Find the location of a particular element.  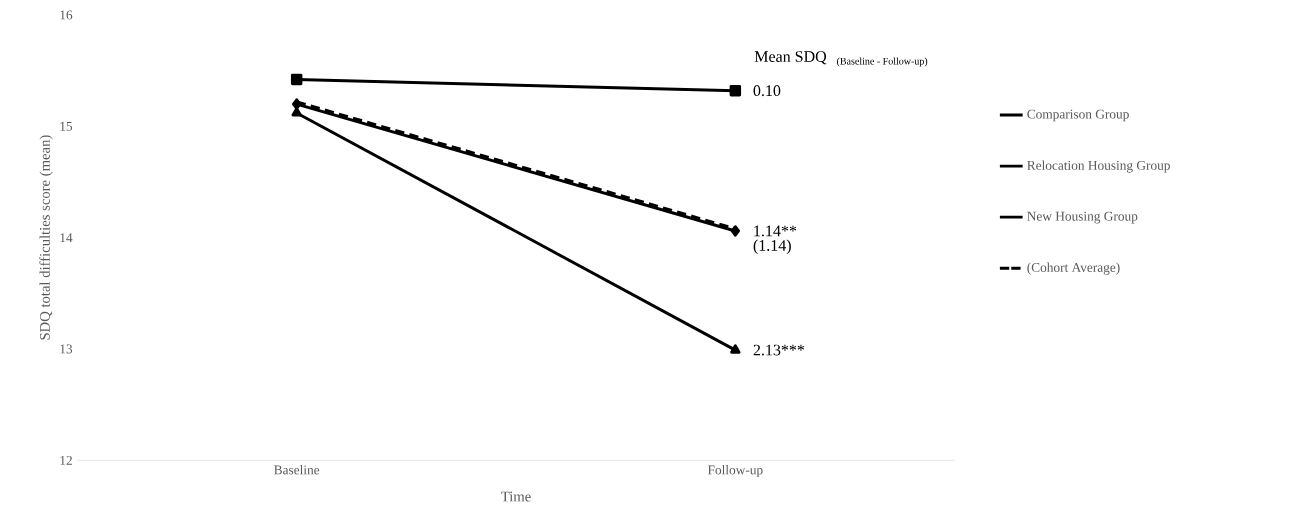

annotation: 0.10 is located at coordinates (767, 91).